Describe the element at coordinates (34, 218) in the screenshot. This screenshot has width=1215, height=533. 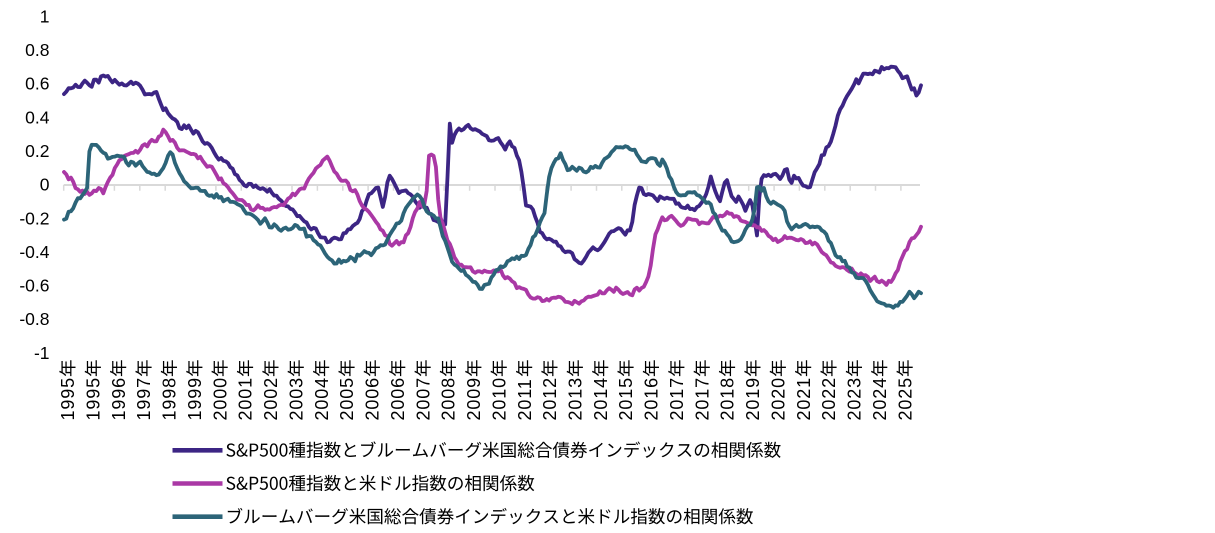
I see `svg-text: -0.2` at that location.